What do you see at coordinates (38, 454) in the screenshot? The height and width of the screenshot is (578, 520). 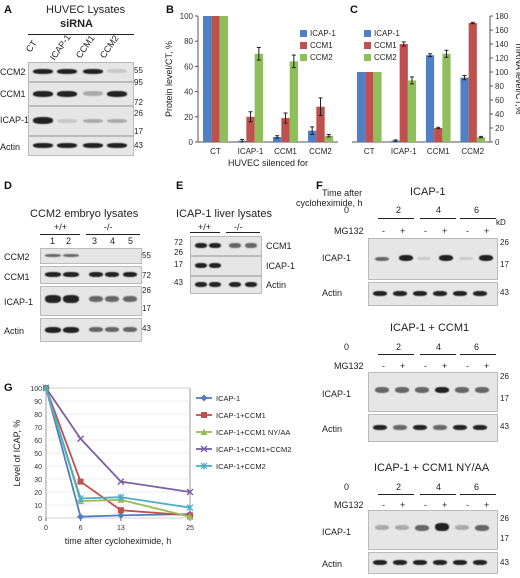 I see `y-tick-label: 50` at bounding box center [38, 454].